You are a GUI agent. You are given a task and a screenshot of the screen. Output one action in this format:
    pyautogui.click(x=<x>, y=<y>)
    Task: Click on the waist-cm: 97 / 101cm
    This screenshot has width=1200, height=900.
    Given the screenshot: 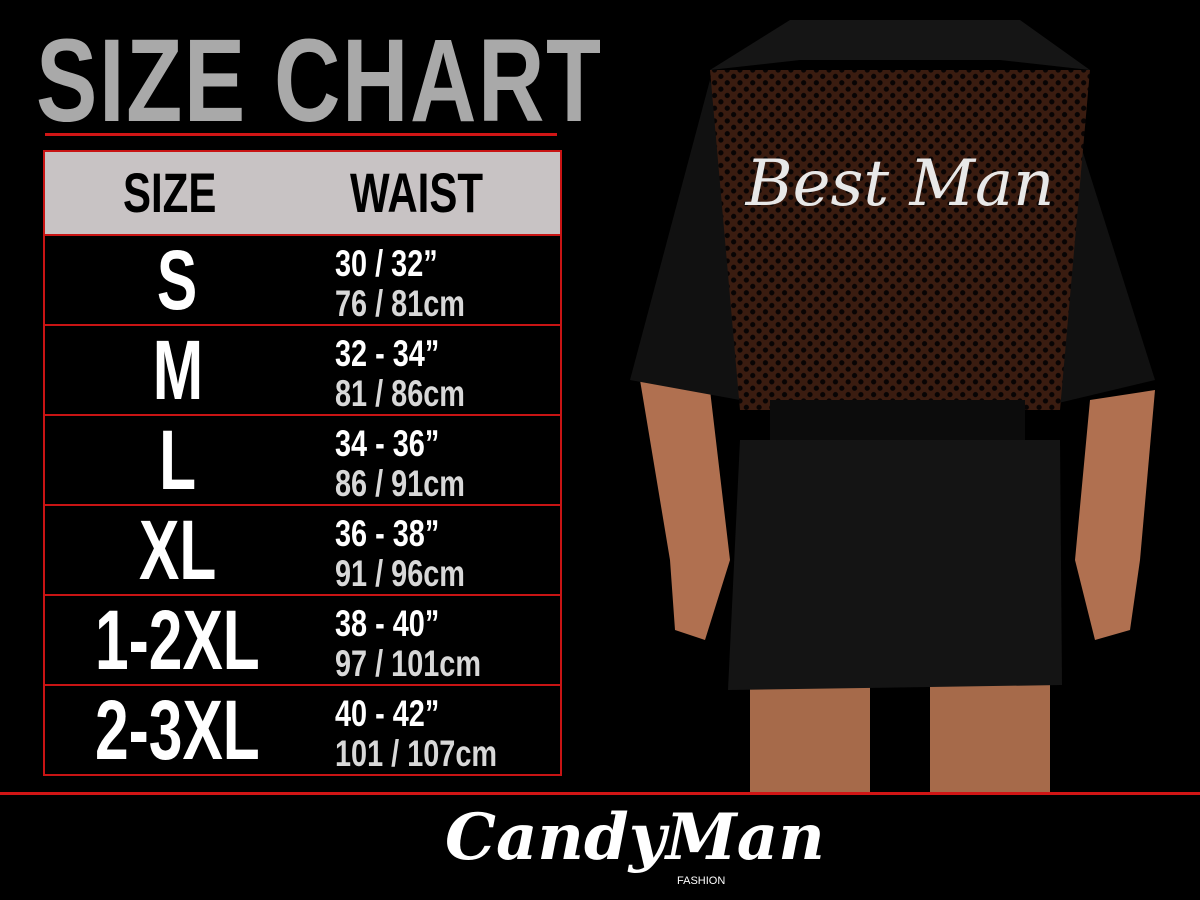 What is the action you would take?
    pyautogui.click(x=408, y=663)
    